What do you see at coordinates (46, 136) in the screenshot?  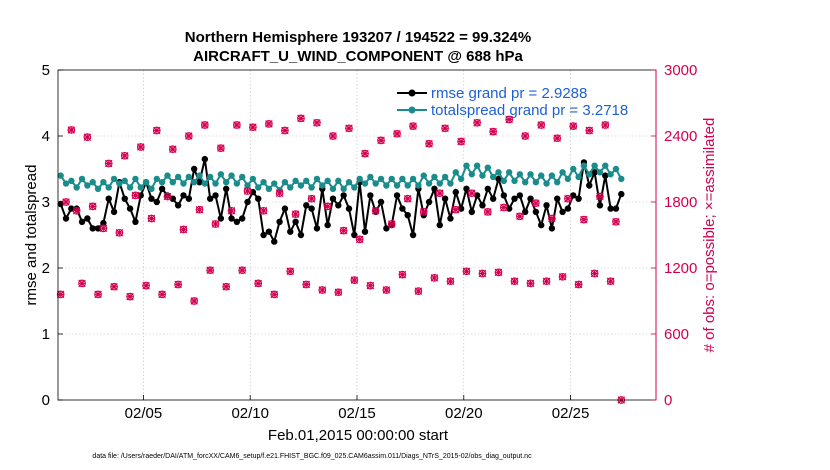 I see `y-tick-label: 4` at bounding box center [46, 136].